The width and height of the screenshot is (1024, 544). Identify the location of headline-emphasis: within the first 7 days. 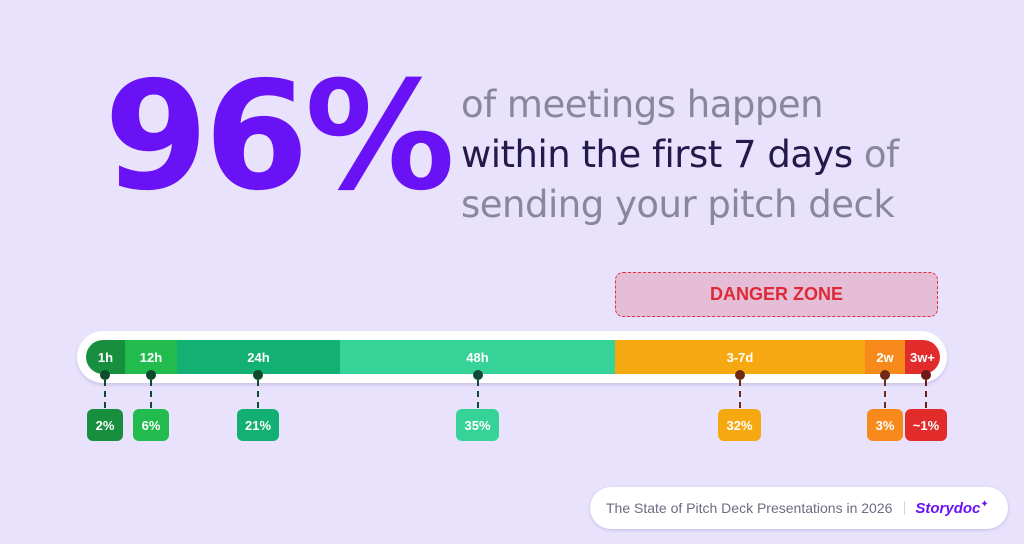
(657, 154).